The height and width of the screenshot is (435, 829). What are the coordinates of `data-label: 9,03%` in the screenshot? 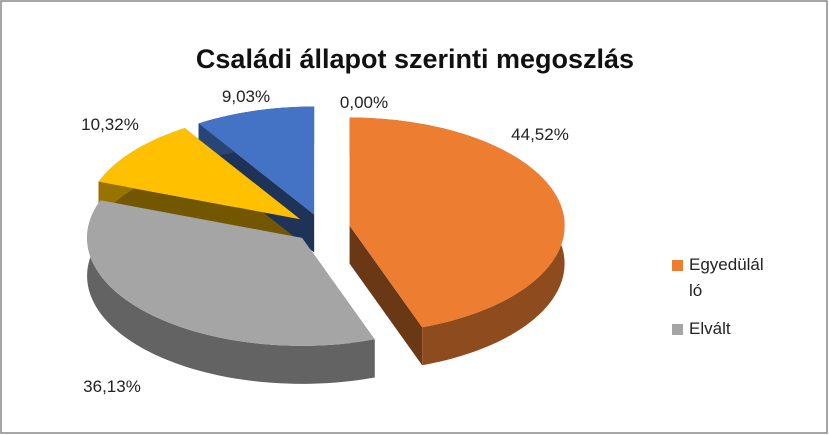 It's located at (246, 96).